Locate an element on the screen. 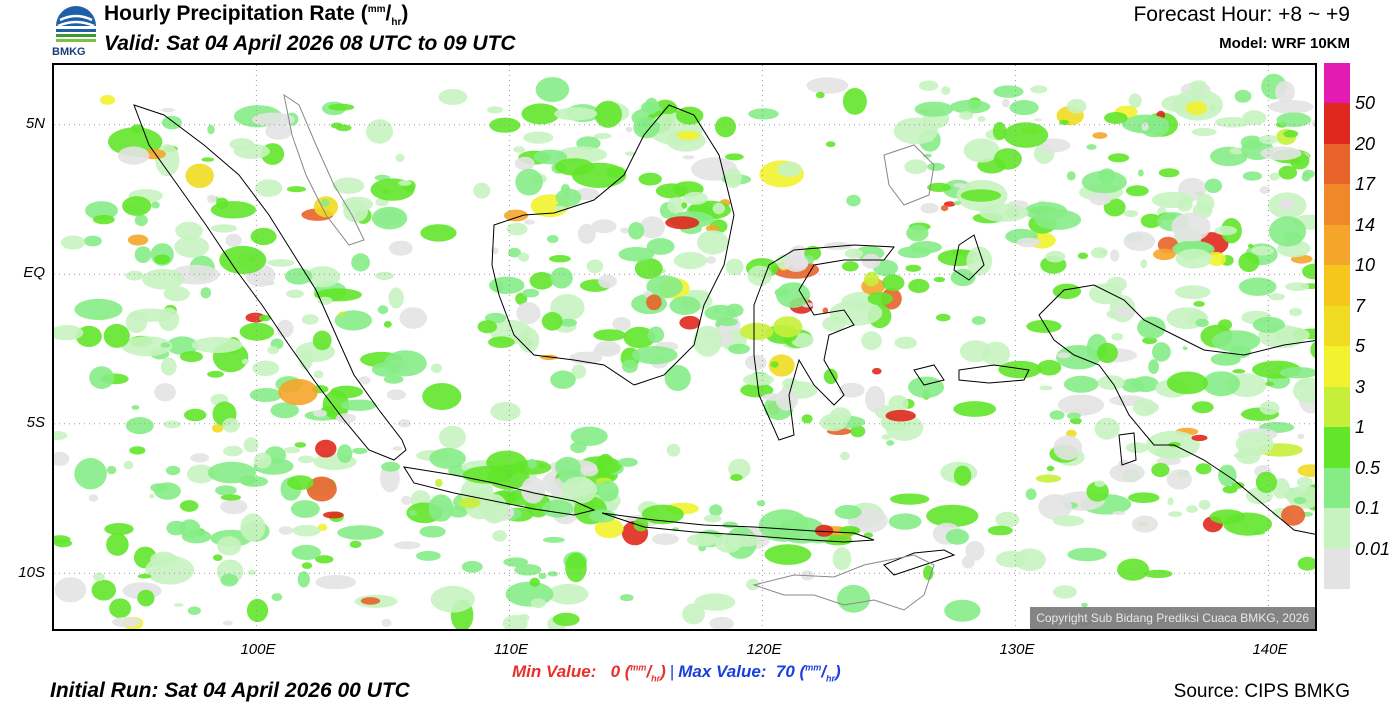  coast-sulawesi is located at coordinates (824, 342).